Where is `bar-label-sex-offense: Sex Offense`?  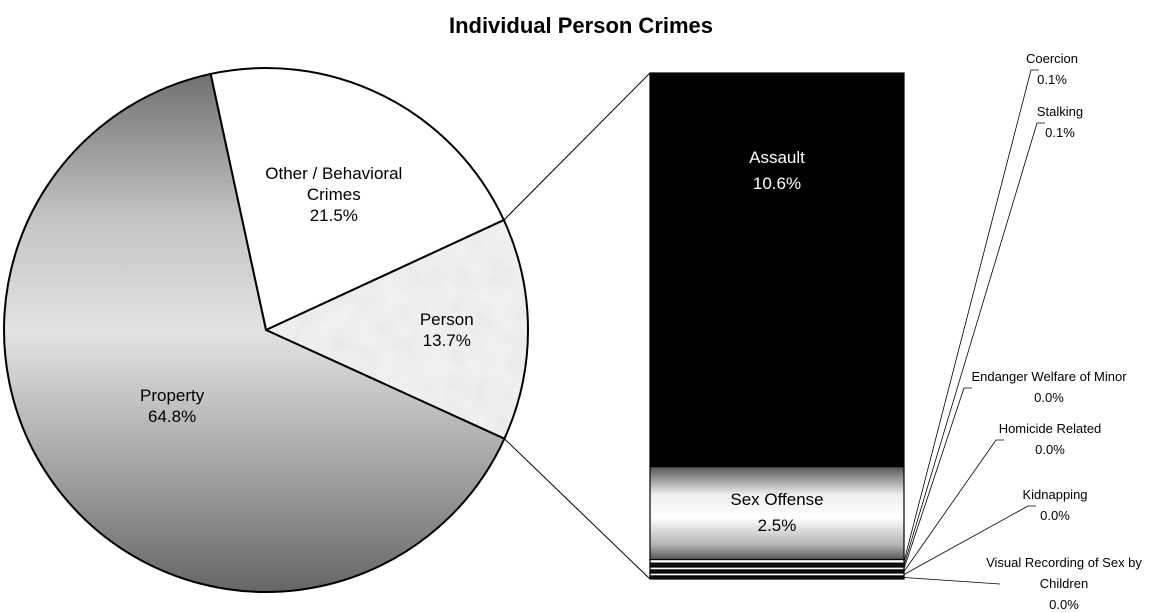 bar-label-sex-offense: Sex Offense is located at coordinates (776, 499).